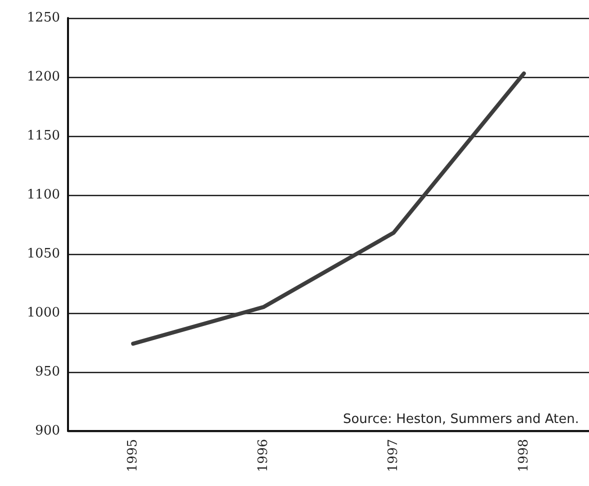  I want to click on x-tick-label: 1995, so click(133, 455).